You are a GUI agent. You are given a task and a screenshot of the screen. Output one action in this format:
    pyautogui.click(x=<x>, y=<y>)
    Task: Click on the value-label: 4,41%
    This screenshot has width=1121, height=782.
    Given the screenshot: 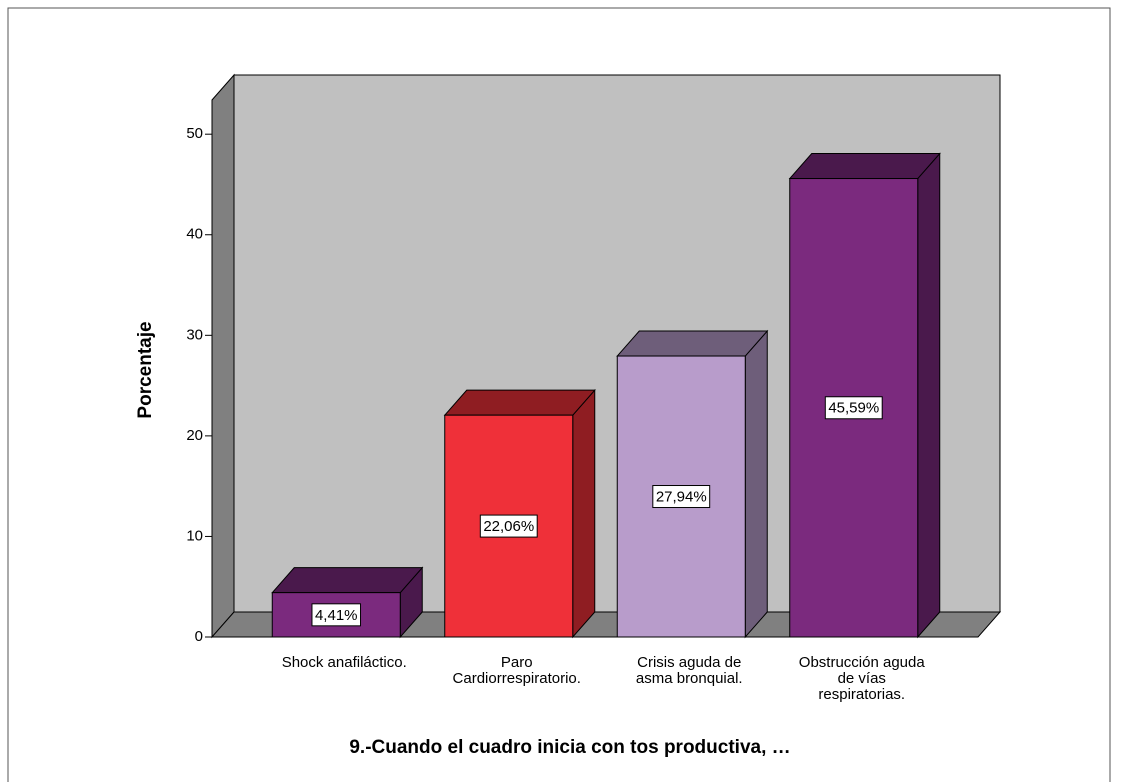 What is the action you would take?
    pyautogui.click(x=336, y=615)
    